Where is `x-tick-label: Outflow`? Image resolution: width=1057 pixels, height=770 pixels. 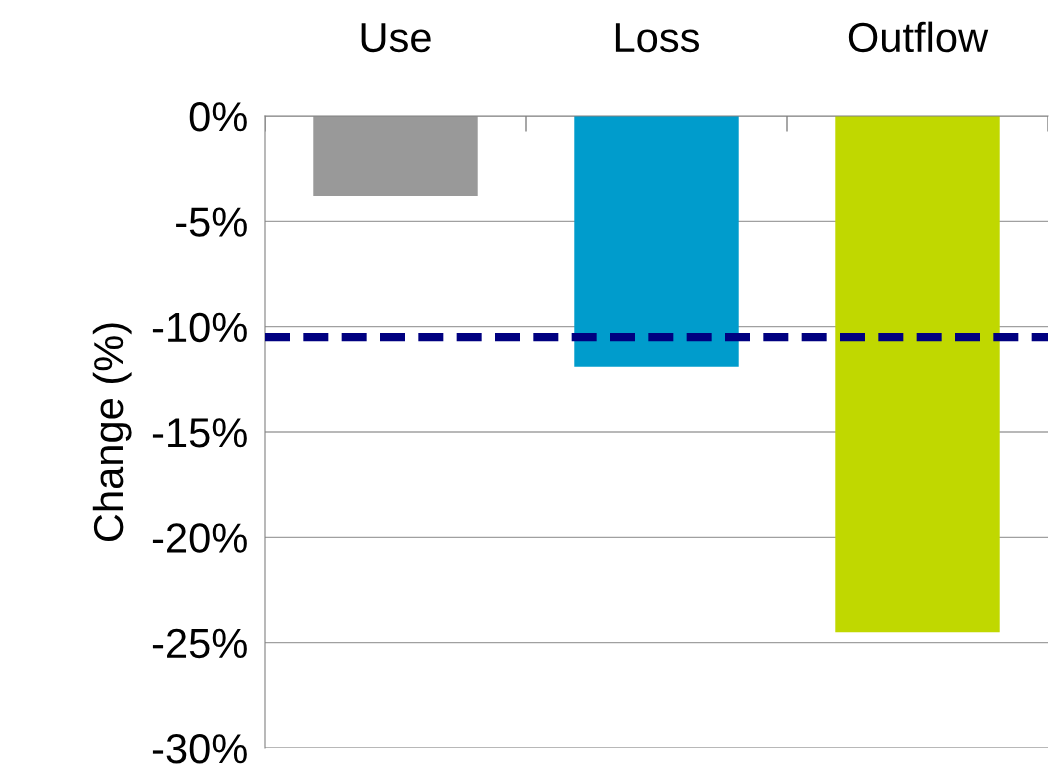 x-tick-label: Outflow is located at coordinates (918, 37).